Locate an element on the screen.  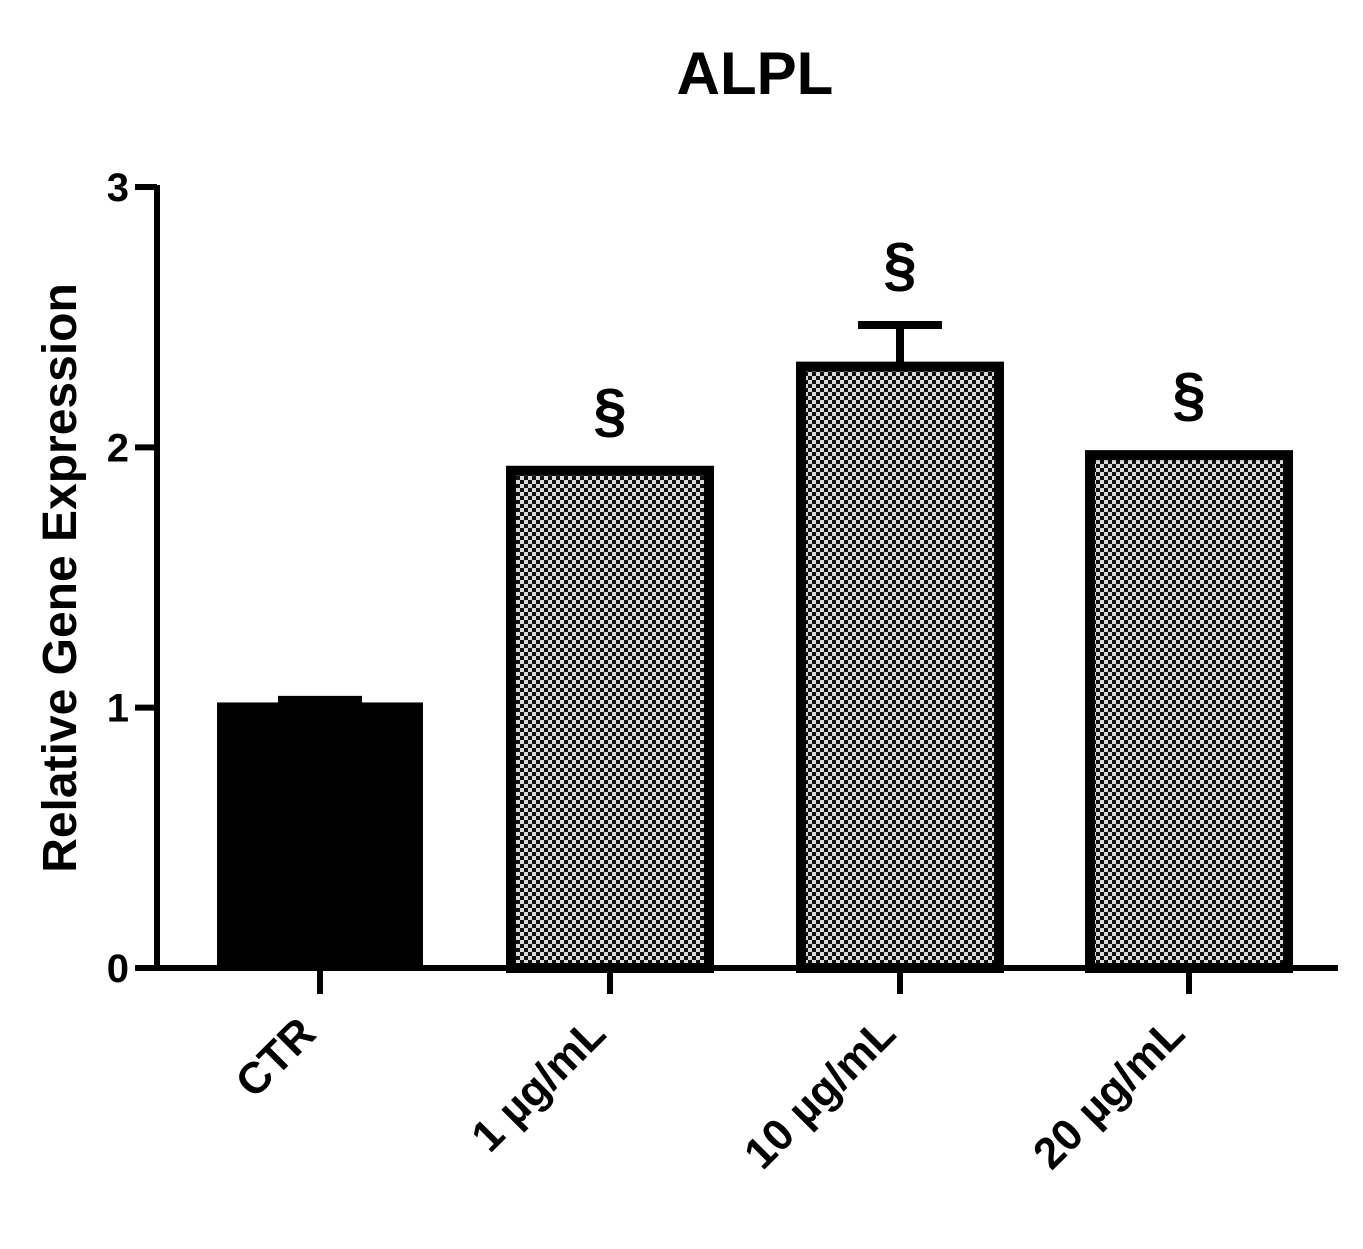
y-tick-label: 2 is located at coordinates (118, 448).